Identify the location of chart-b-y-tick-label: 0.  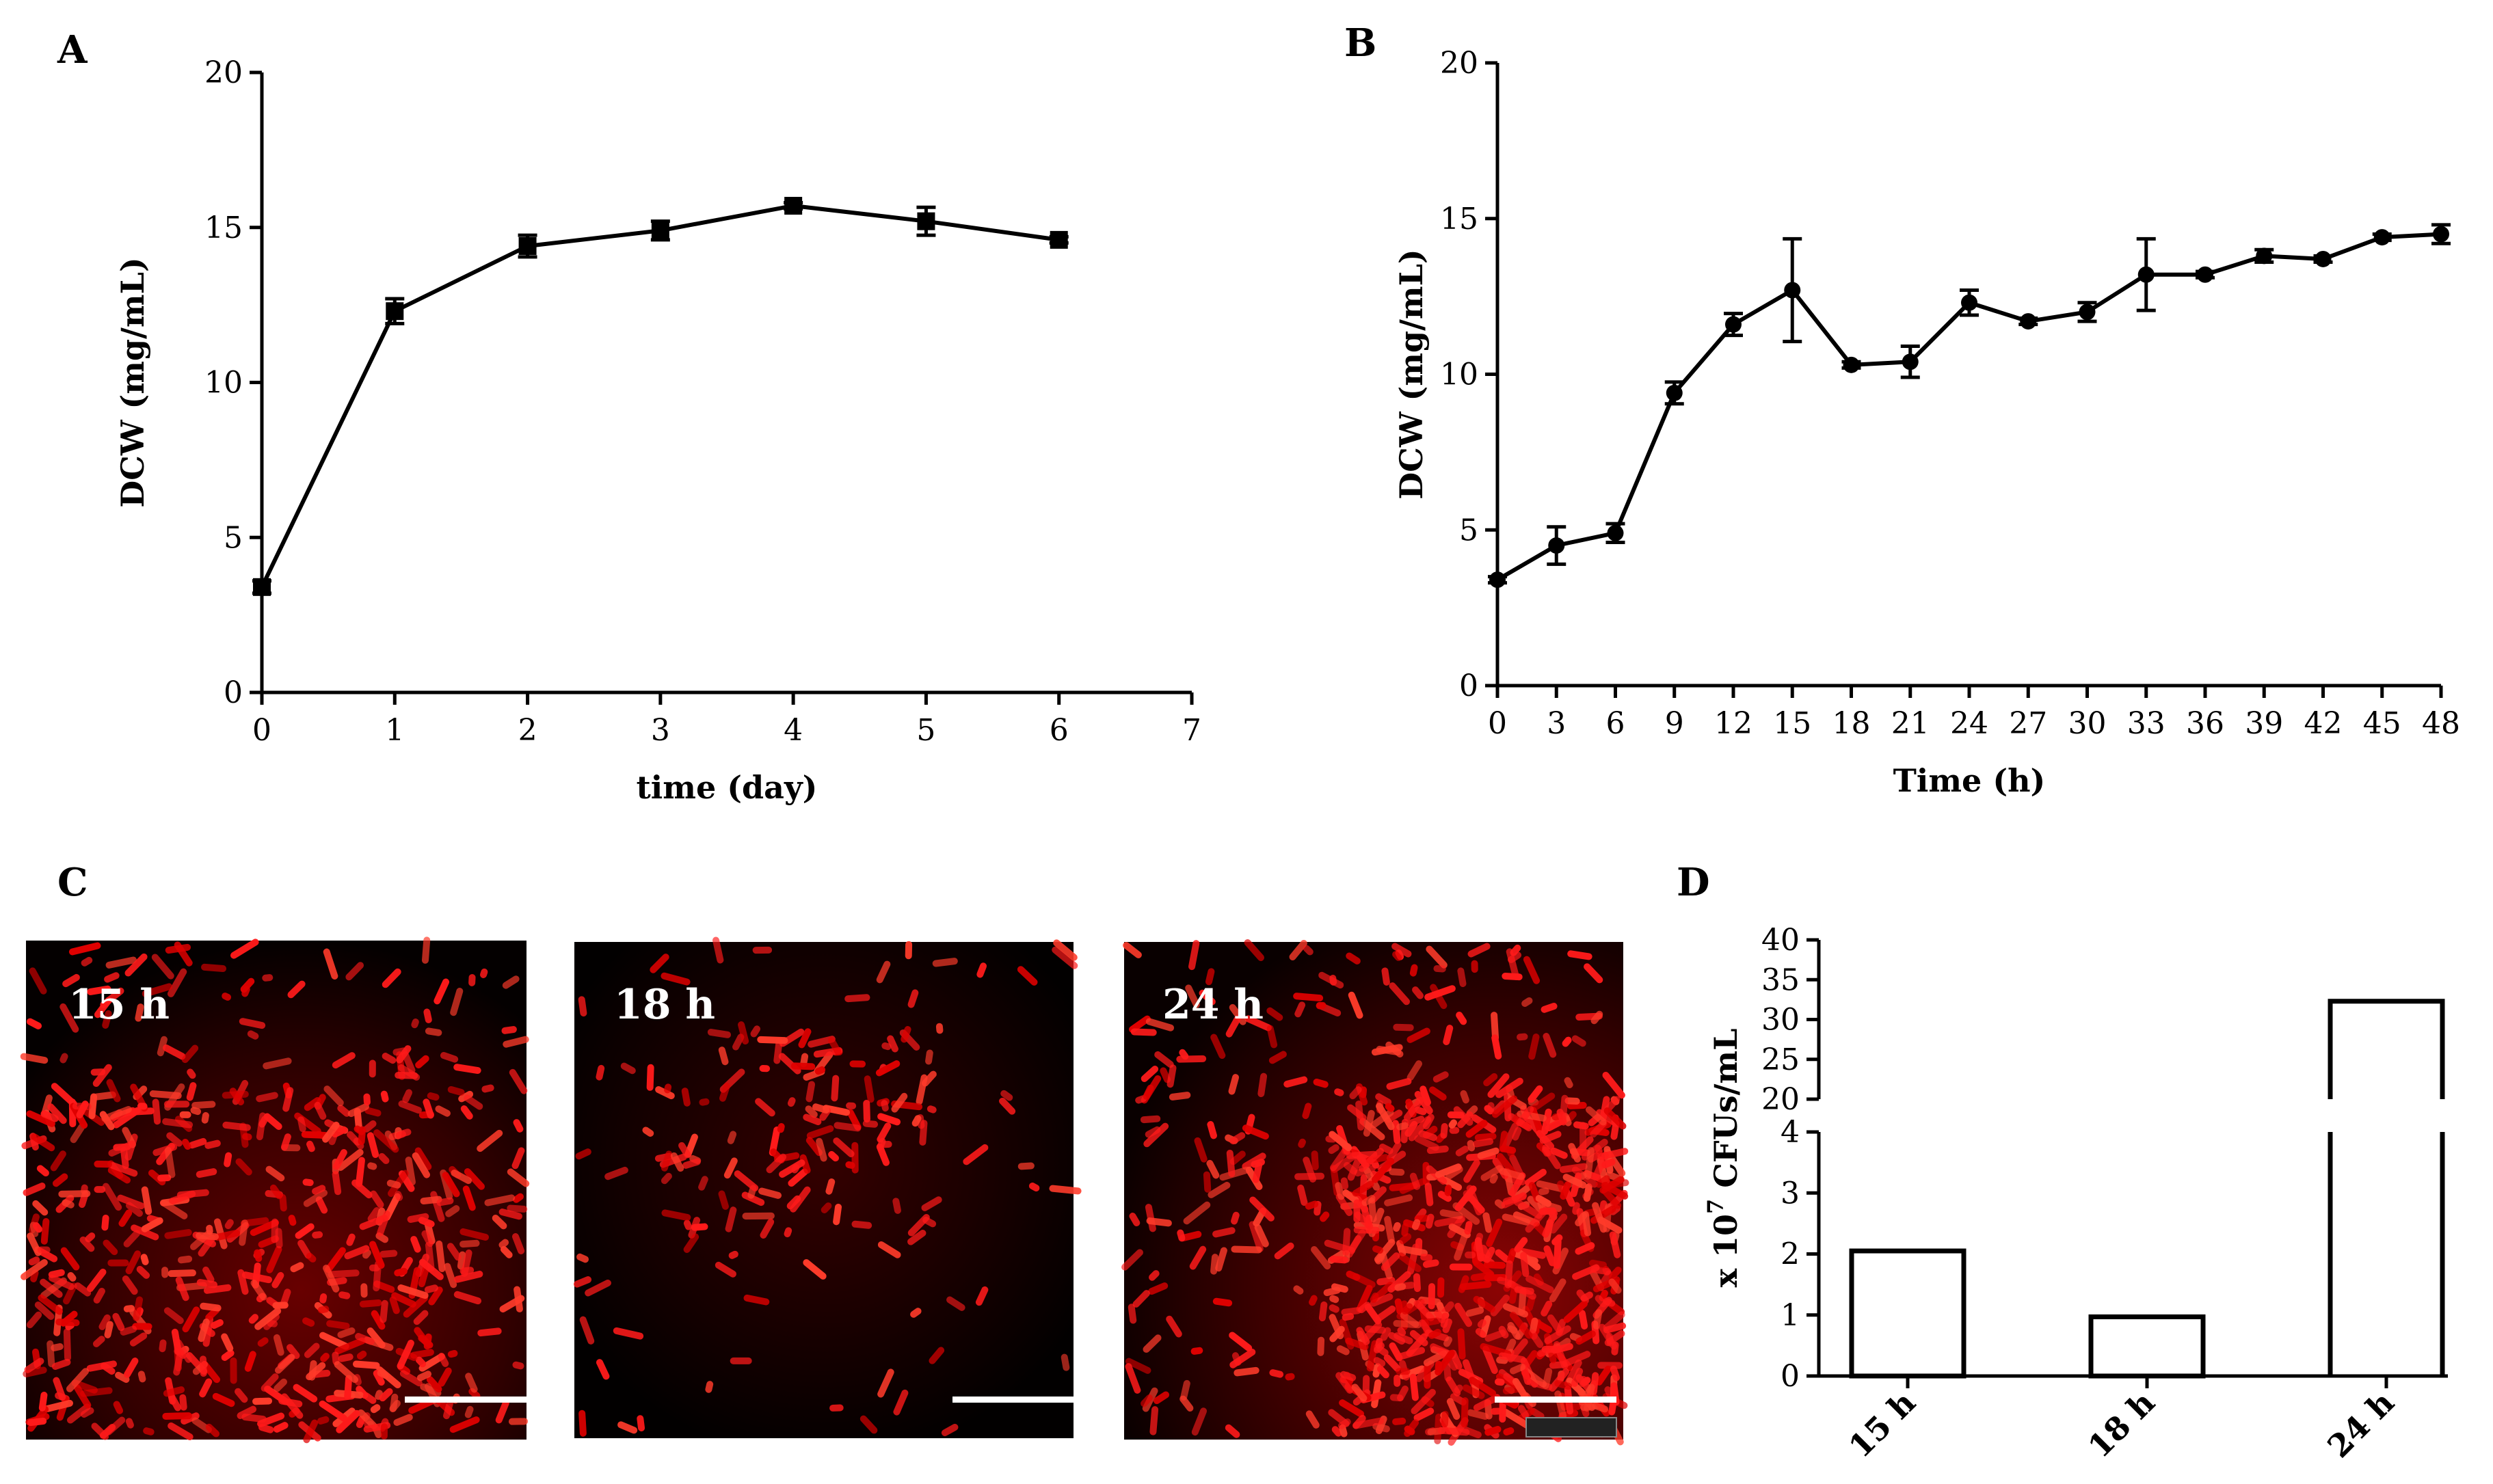
(1468, 686).